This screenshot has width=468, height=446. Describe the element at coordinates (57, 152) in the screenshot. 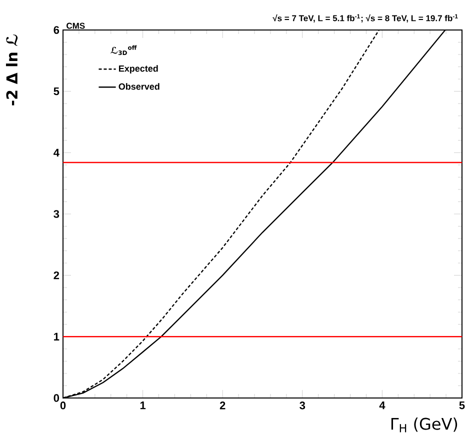

I see `y-tick-label: 4` at that location.